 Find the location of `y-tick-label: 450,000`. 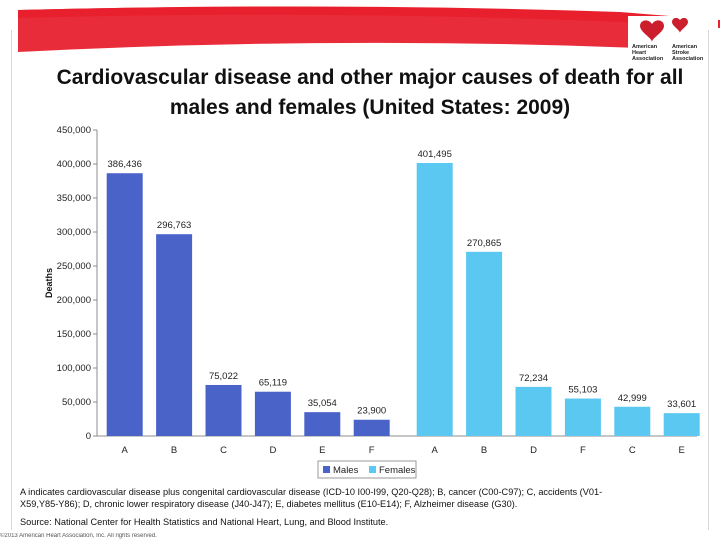

y-tick-label: 450,000 is located at coordinates (74, 130).